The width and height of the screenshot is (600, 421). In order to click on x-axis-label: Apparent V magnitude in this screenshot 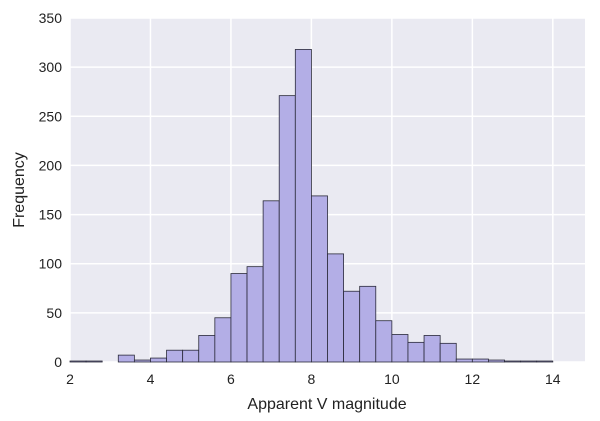, I will do `click(326, 404)`.